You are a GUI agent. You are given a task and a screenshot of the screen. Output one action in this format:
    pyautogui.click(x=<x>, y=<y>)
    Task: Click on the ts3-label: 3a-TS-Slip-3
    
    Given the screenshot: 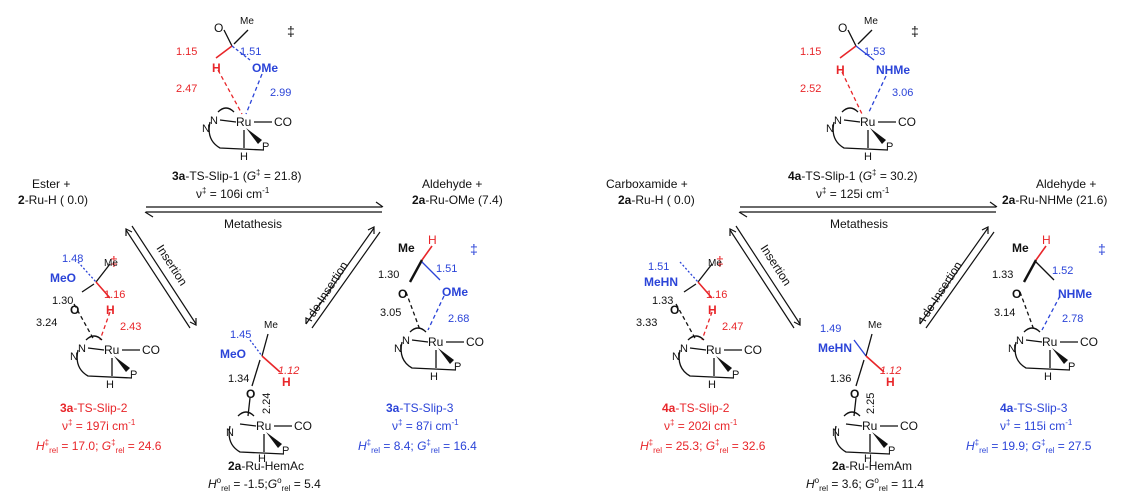 What is the action you would take?
    pyautogui.click(x=420, y=408)
    